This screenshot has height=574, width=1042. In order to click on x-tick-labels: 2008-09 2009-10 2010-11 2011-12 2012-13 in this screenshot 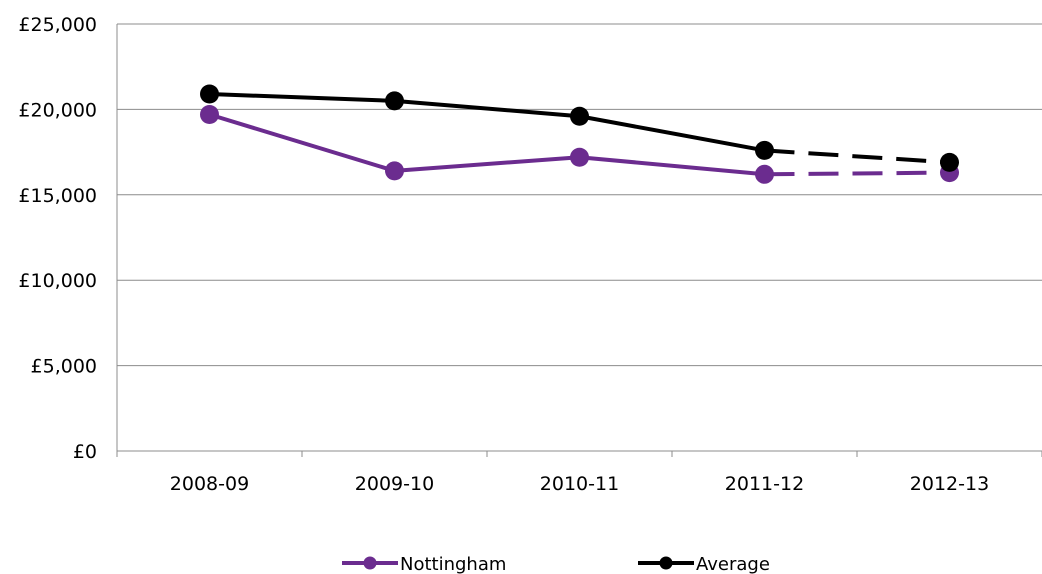, I will do `click(579, 484)`.